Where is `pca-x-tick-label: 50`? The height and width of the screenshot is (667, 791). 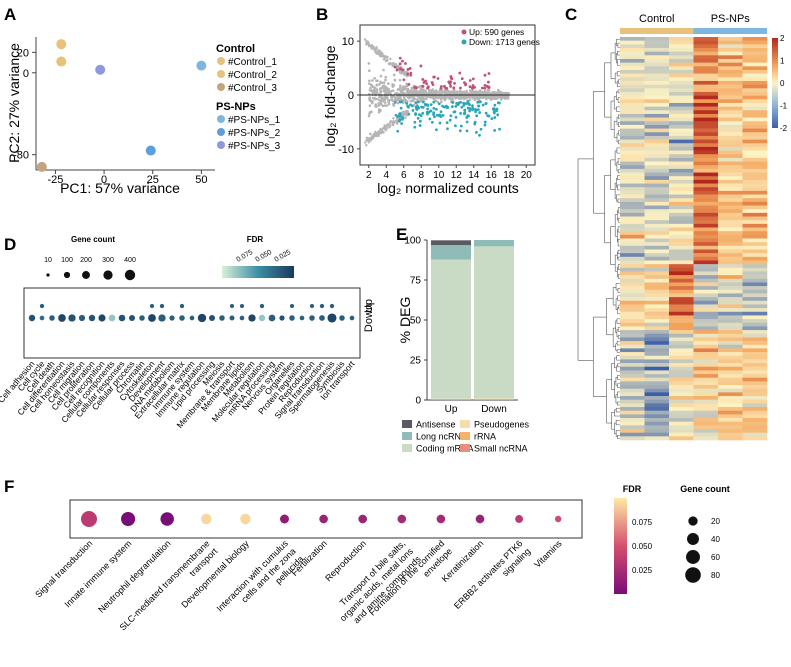 pca-x-tick-label: 50 is located at coordinates (201, 180).